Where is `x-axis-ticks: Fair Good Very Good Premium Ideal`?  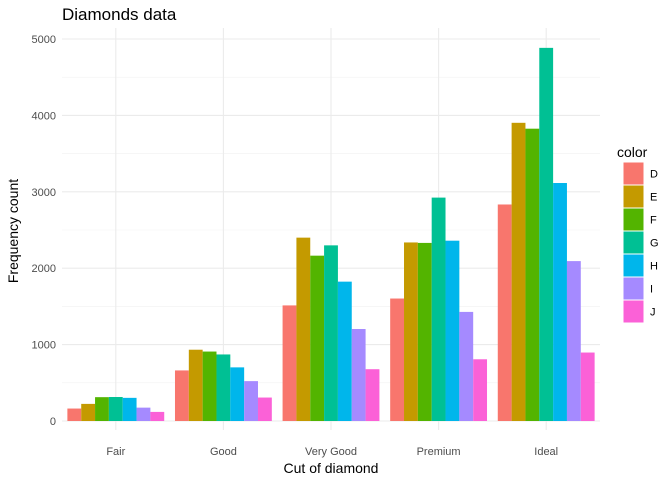
x-axis-ticks: Fair Good Very Good Premium Ideal is located at coordinates (332, 452).